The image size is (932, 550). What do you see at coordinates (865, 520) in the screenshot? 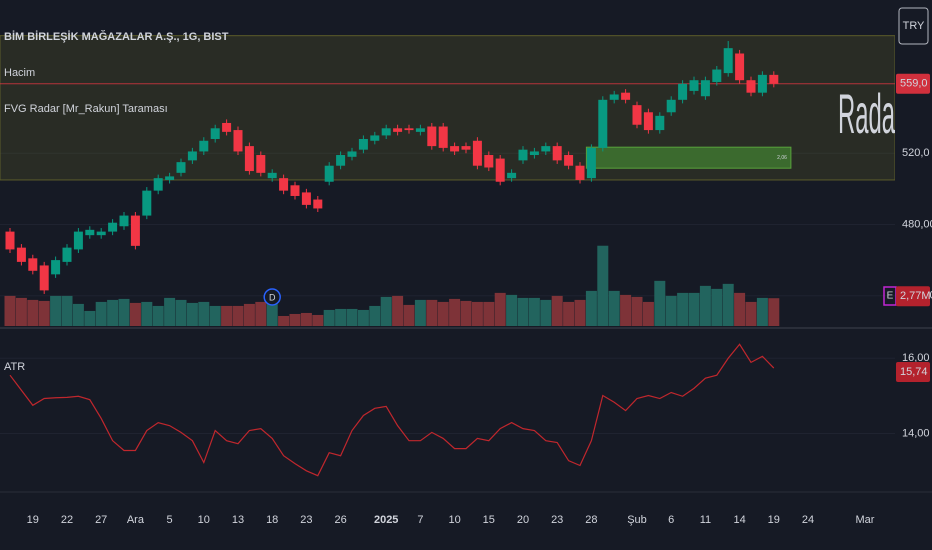
I see `x-tick-label: Mar` at bounding box center [865, 520].